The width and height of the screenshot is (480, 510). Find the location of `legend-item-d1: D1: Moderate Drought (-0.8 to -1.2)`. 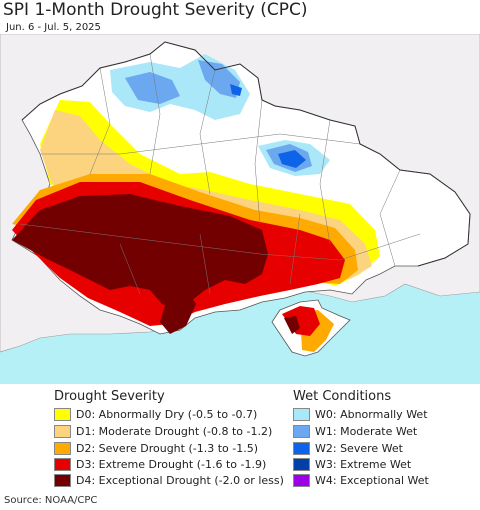

legend-item-d1: D1: Moderate Drought (-0.8 to -1.2) is located at coordinates (163, 431).